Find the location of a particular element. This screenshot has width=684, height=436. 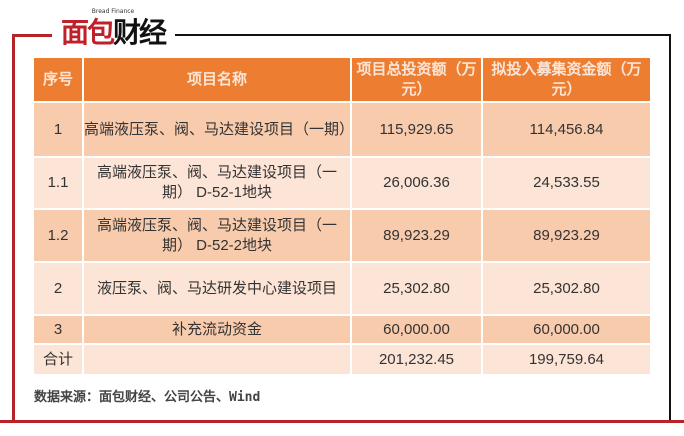

cell-name is located at coordinates (217, 359).